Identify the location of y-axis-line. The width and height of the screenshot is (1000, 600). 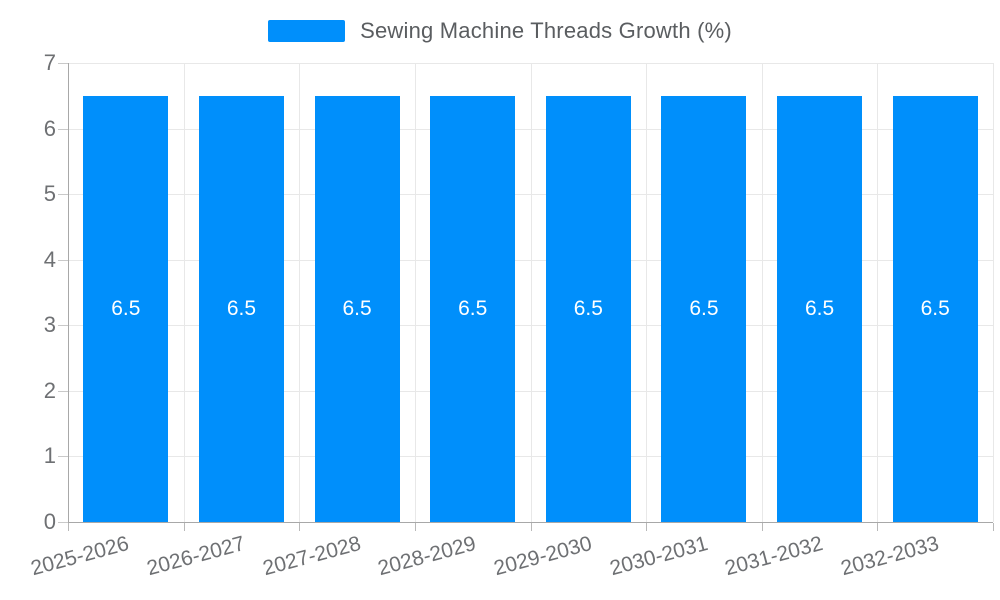
(68, 292).